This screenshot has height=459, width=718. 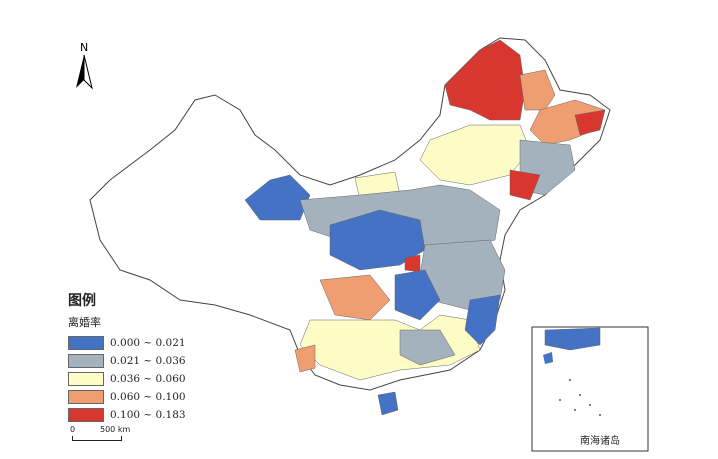 I want to click on scale-end: 500 km, so click(x=115, y=429).